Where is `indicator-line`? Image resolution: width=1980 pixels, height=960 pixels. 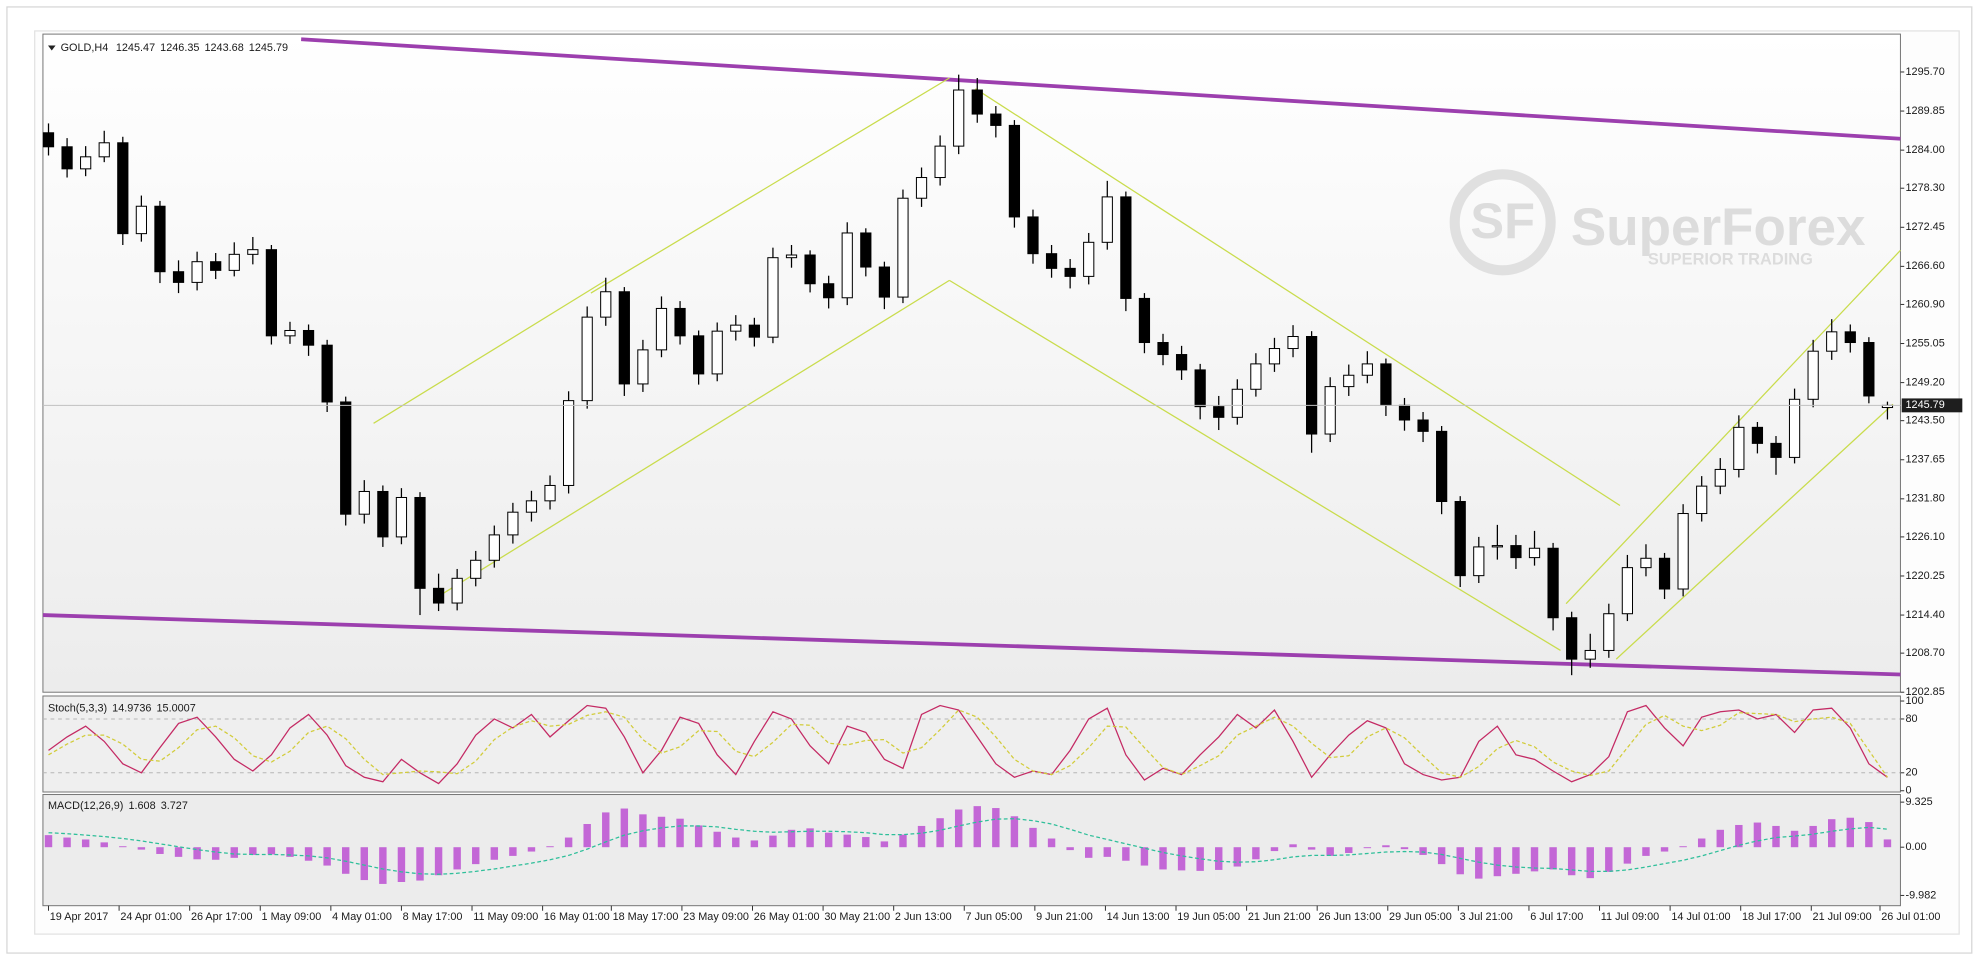
indicator-line is located at coordinates (968, 744).